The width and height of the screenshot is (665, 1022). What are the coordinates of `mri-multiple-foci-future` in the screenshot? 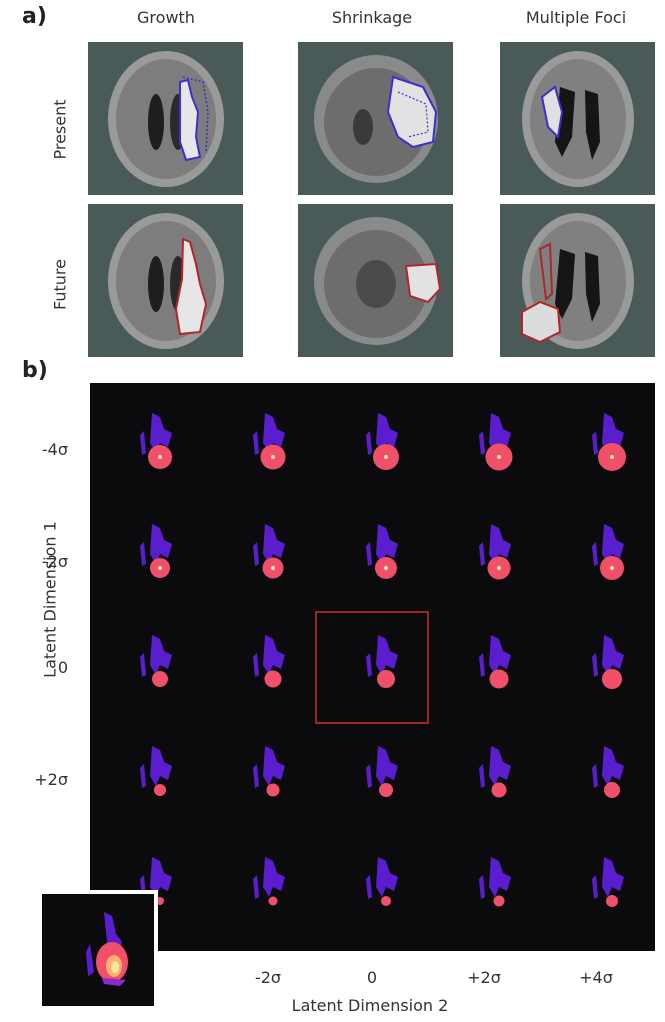 It's located at (577, 280).